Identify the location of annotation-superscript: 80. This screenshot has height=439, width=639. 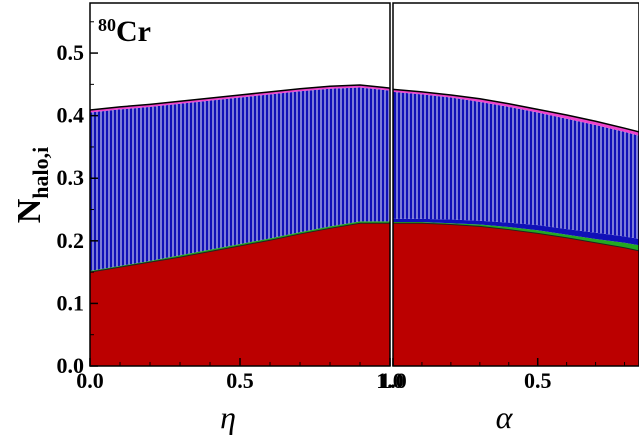
(107, 25).